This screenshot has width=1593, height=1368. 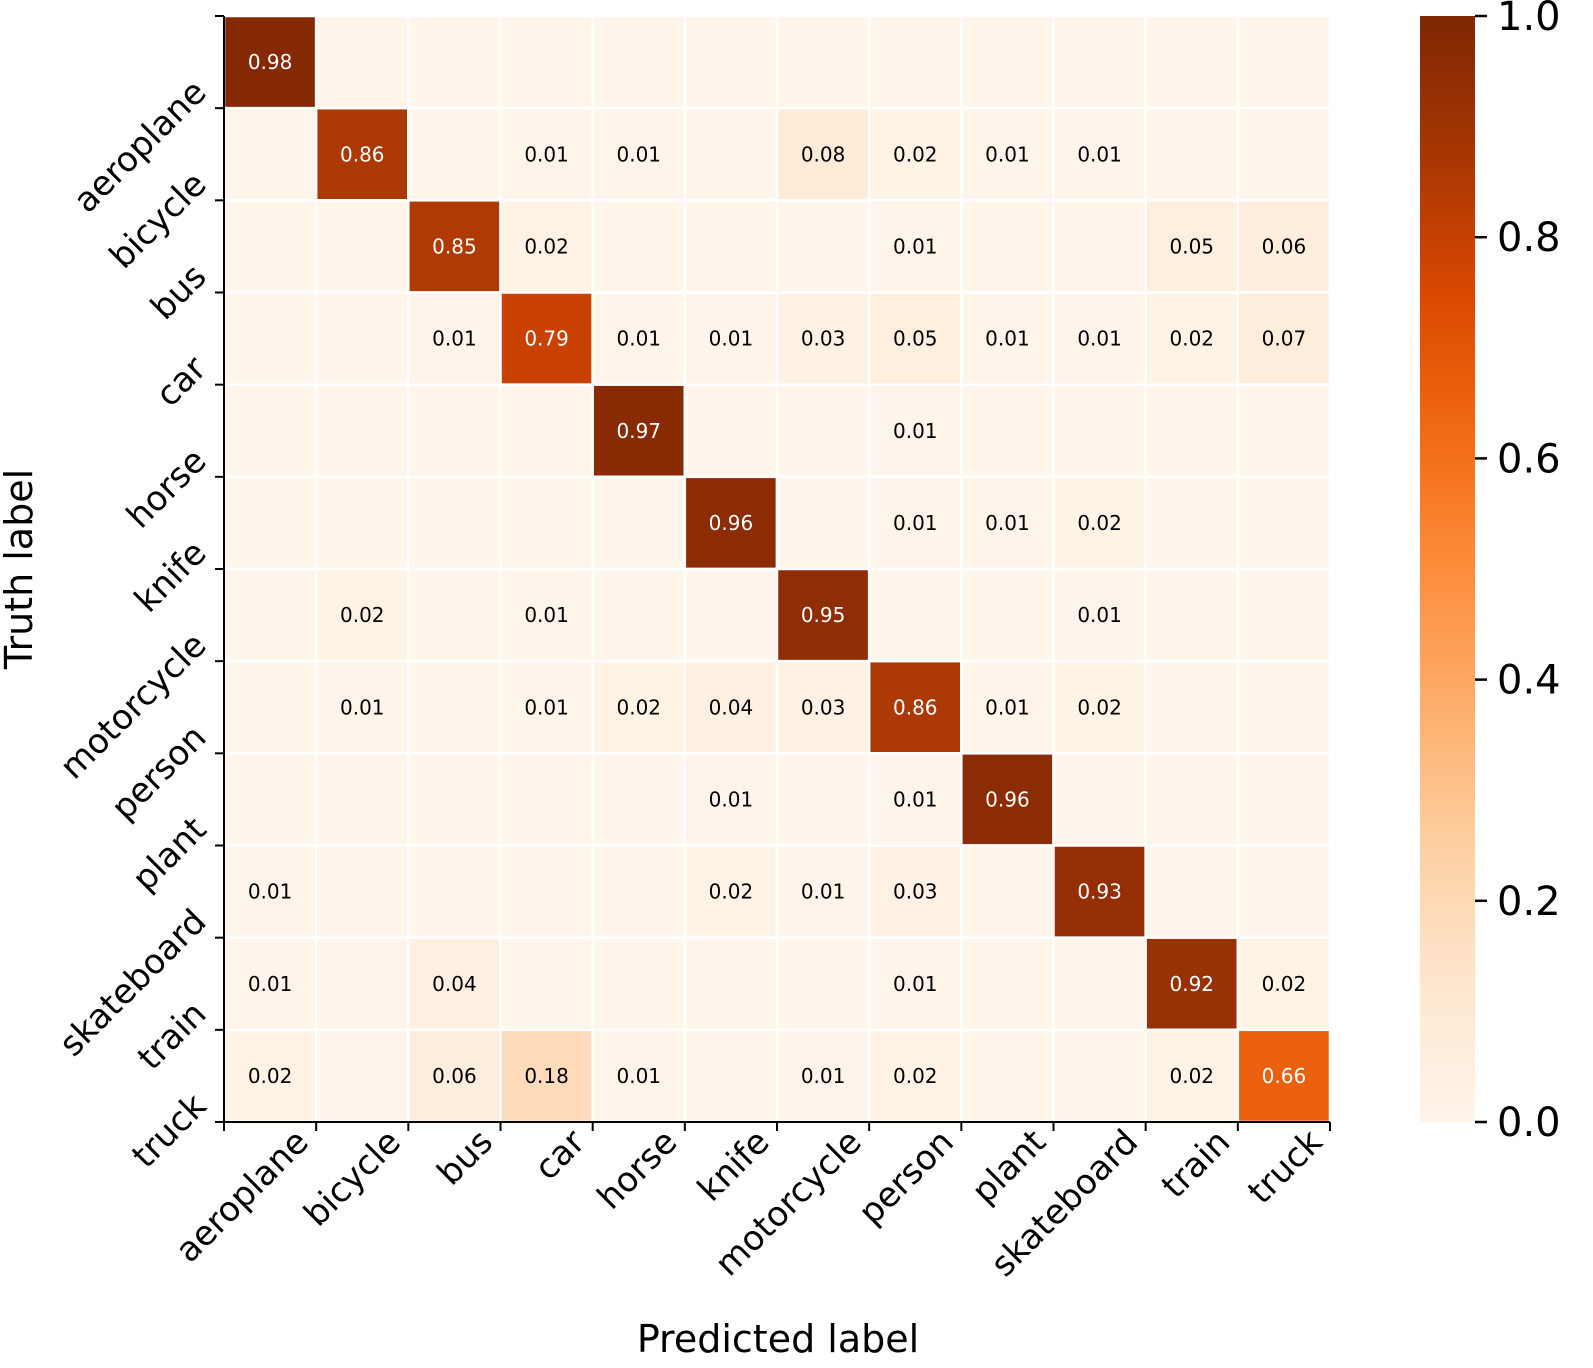 I want to click on colorbar-tick-label: 0.4, so click(x=1529, y=681).